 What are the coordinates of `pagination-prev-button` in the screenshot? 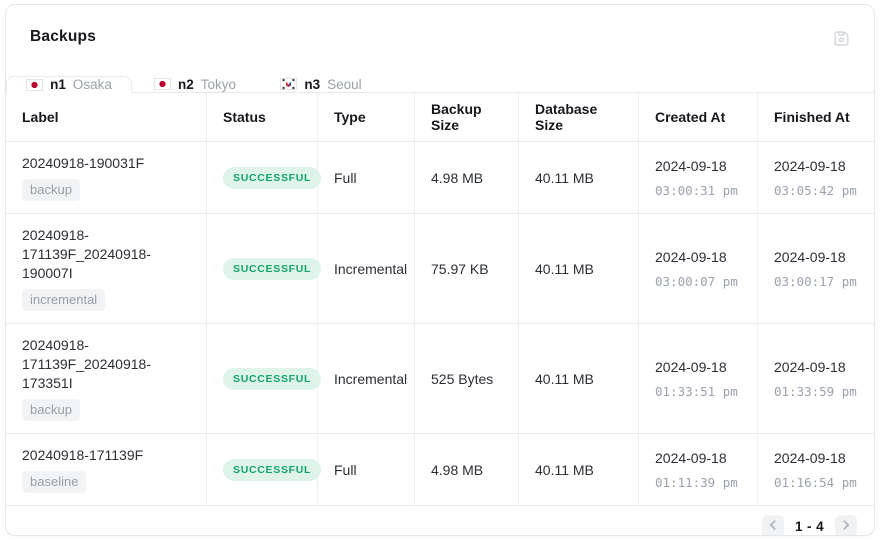 It's located at (772, 525).